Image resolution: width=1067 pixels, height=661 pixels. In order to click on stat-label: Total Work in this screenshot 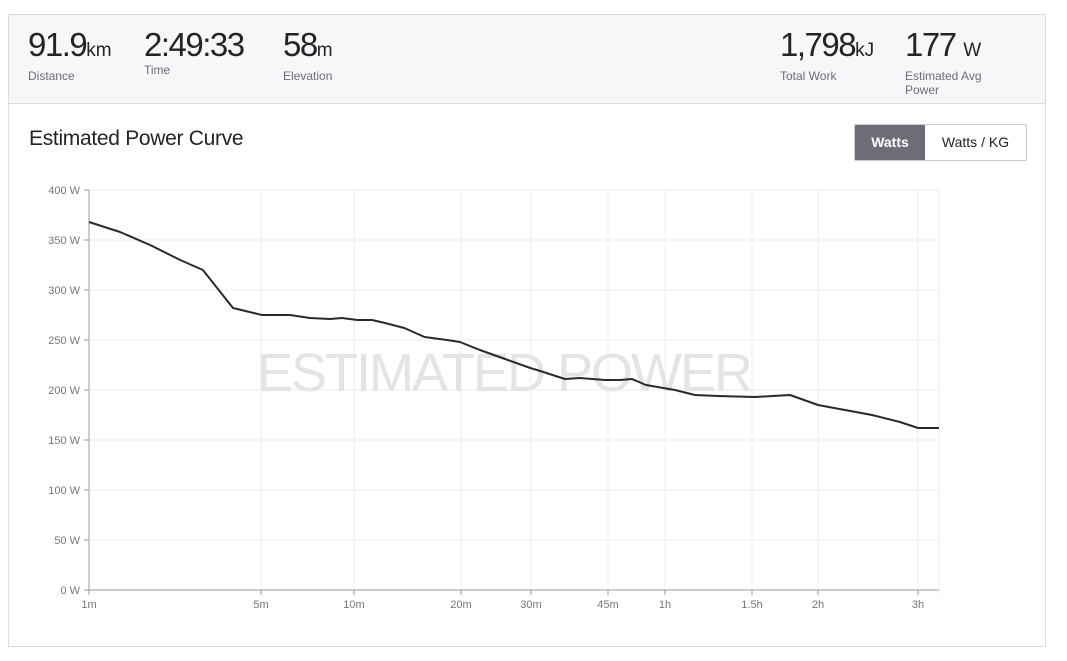, I will do `click(808, 76)`.